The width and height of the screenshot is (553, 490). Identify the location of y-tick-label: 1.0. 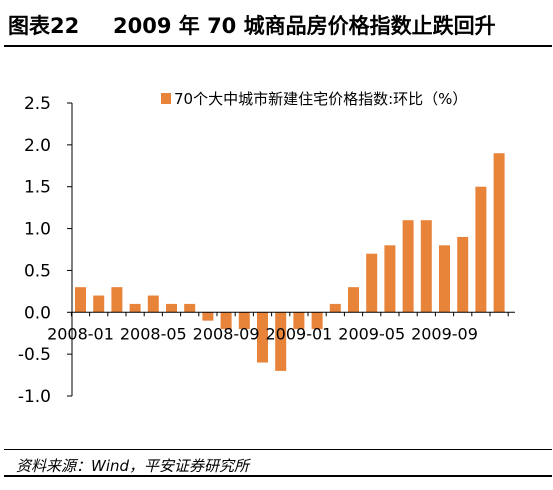
(37, 230).